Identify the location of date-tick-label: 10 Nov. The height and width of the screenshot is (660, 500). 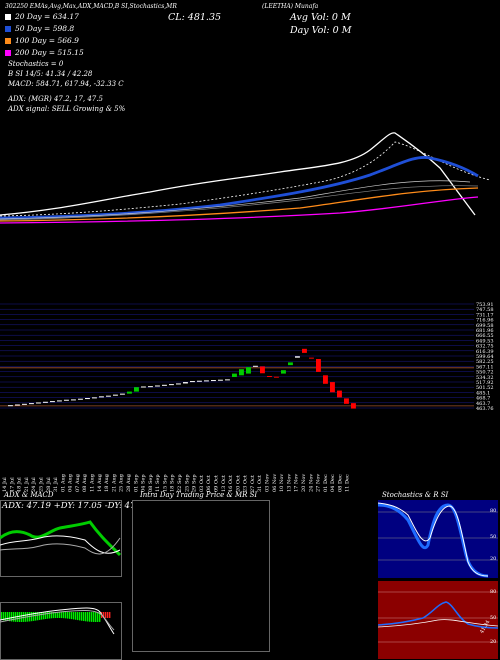
(282, 483).